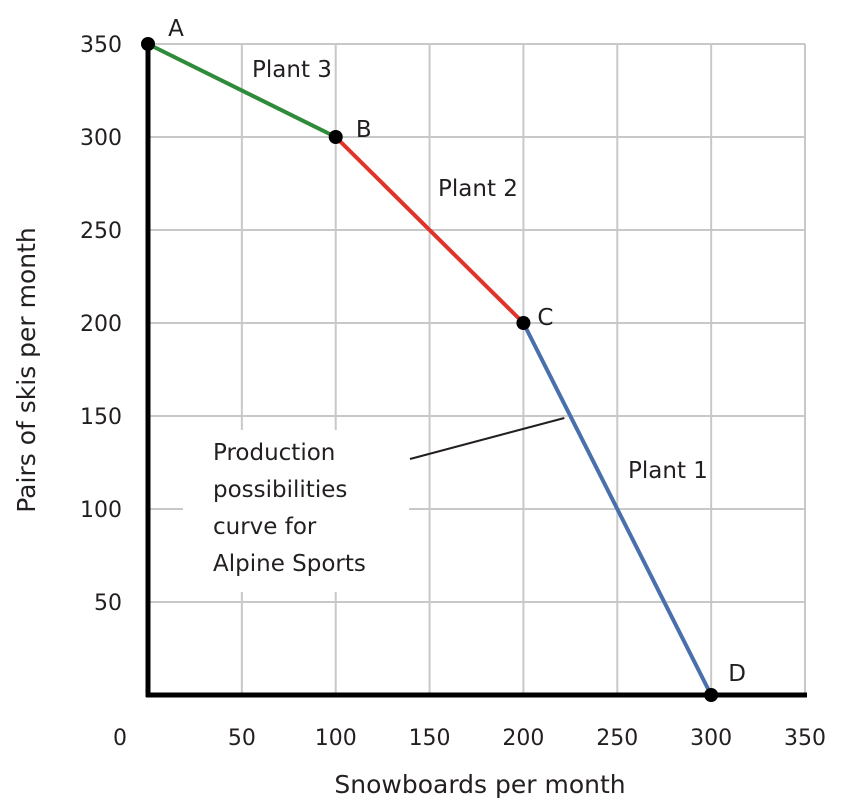 This screenshot has height=804, width=842. Describe the element at coordinates (545, 318) in the screenshot. I see `point-label: C` at that location.